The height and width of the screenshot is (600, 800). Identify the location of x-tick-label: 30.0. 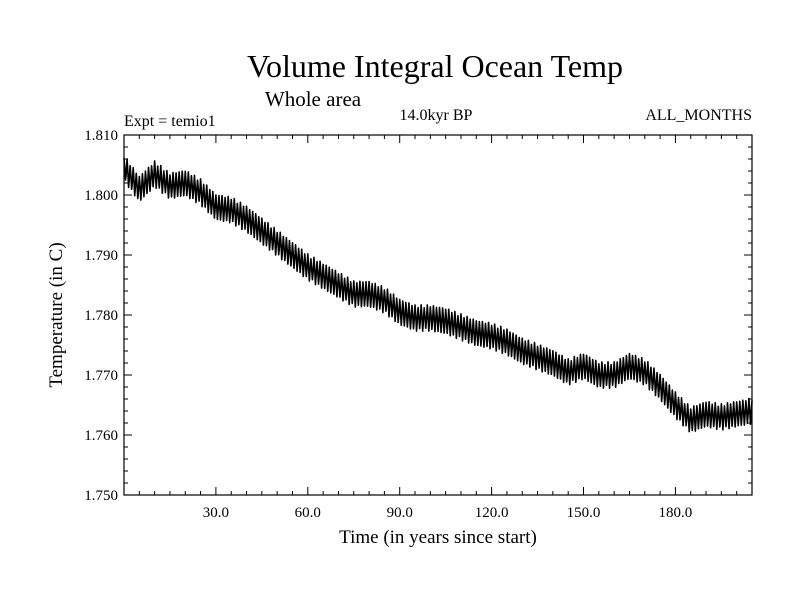
(216, 513).